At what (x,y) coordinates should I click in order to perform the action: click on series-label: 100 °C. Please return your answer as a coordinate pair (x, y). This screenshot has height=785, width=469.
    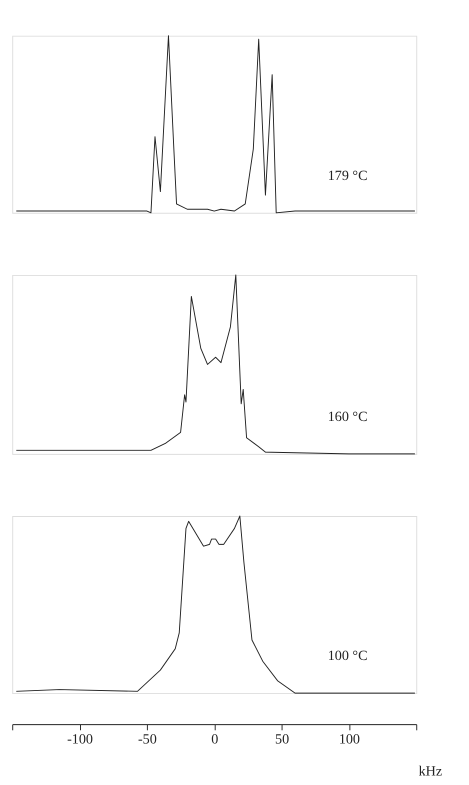
    Looking at the image, I should click on (348, 656).